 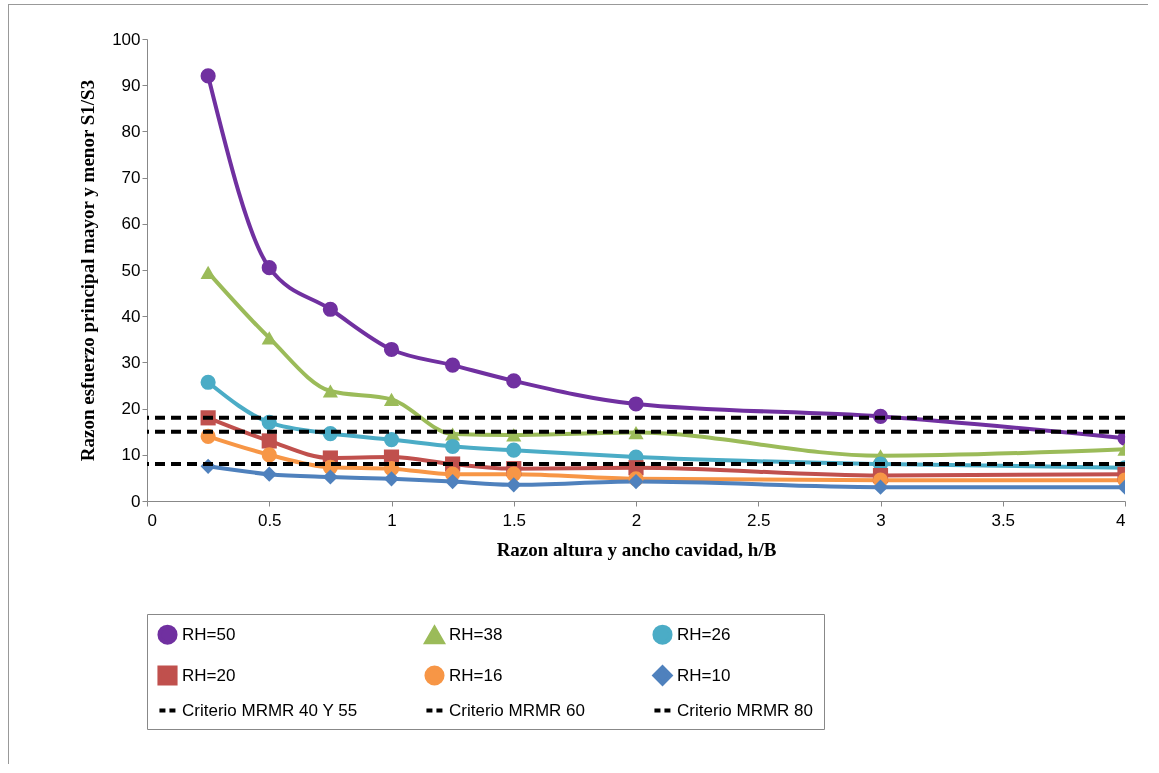 I want to click on y-tick-label: 50, so click(x=131, y=270).